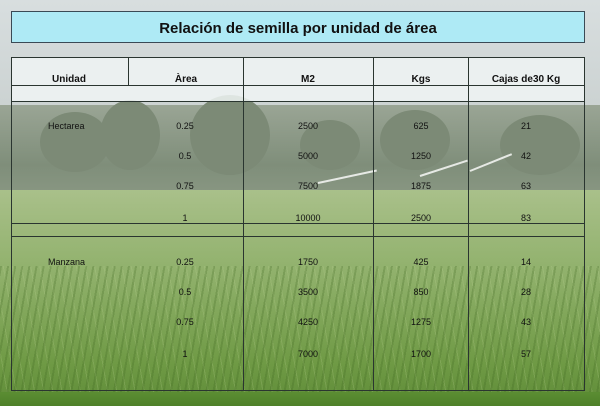 The width and height of the screenshot is (600, 406). Describe the element at coordinates (421, 292) in the screenshot. I see `table-cell-kgs: 850` at that location.